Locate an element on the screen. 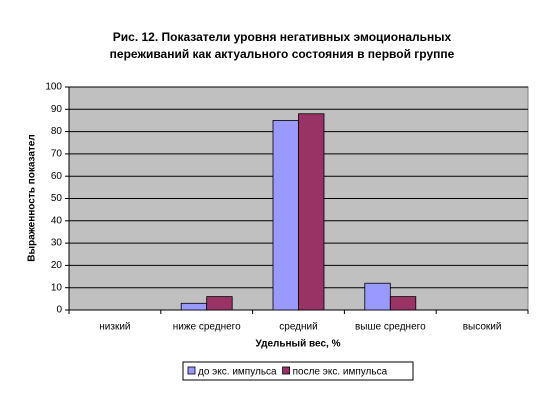 Image resolution: width=550 pixels, height=400 pixels. legend-label: до экс. импульса is located at coordinates (237, 372).